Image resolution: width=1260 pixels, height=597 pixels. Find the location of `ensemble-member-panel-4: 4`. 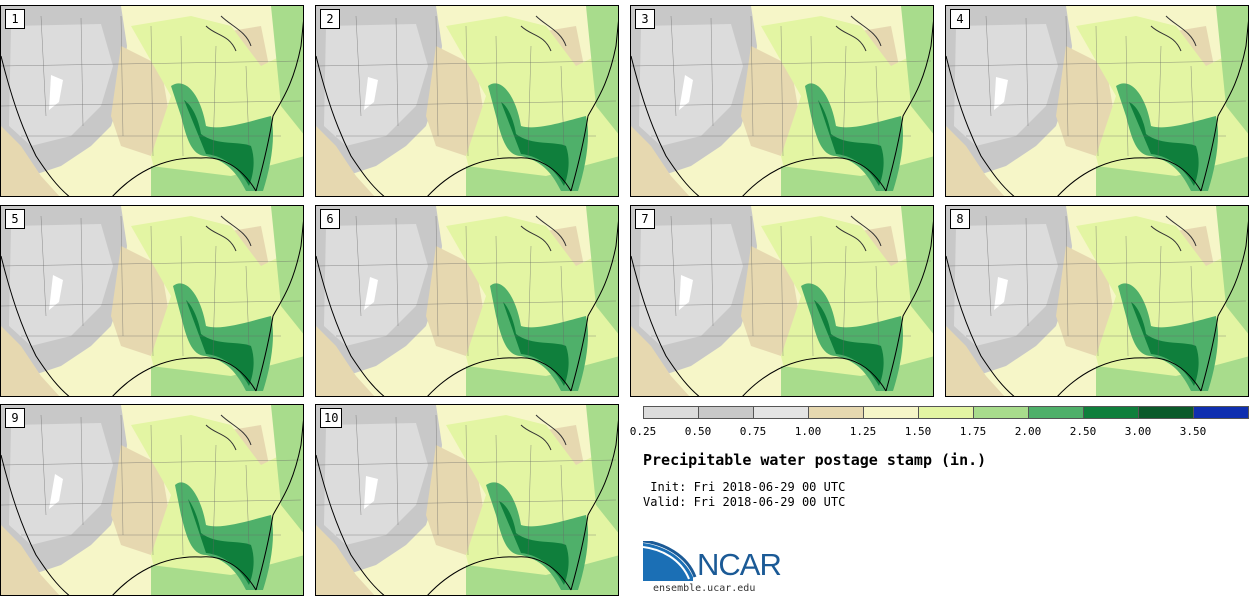

ensemble-member-panel-4: 4 is located at coordinates (1097, 101).